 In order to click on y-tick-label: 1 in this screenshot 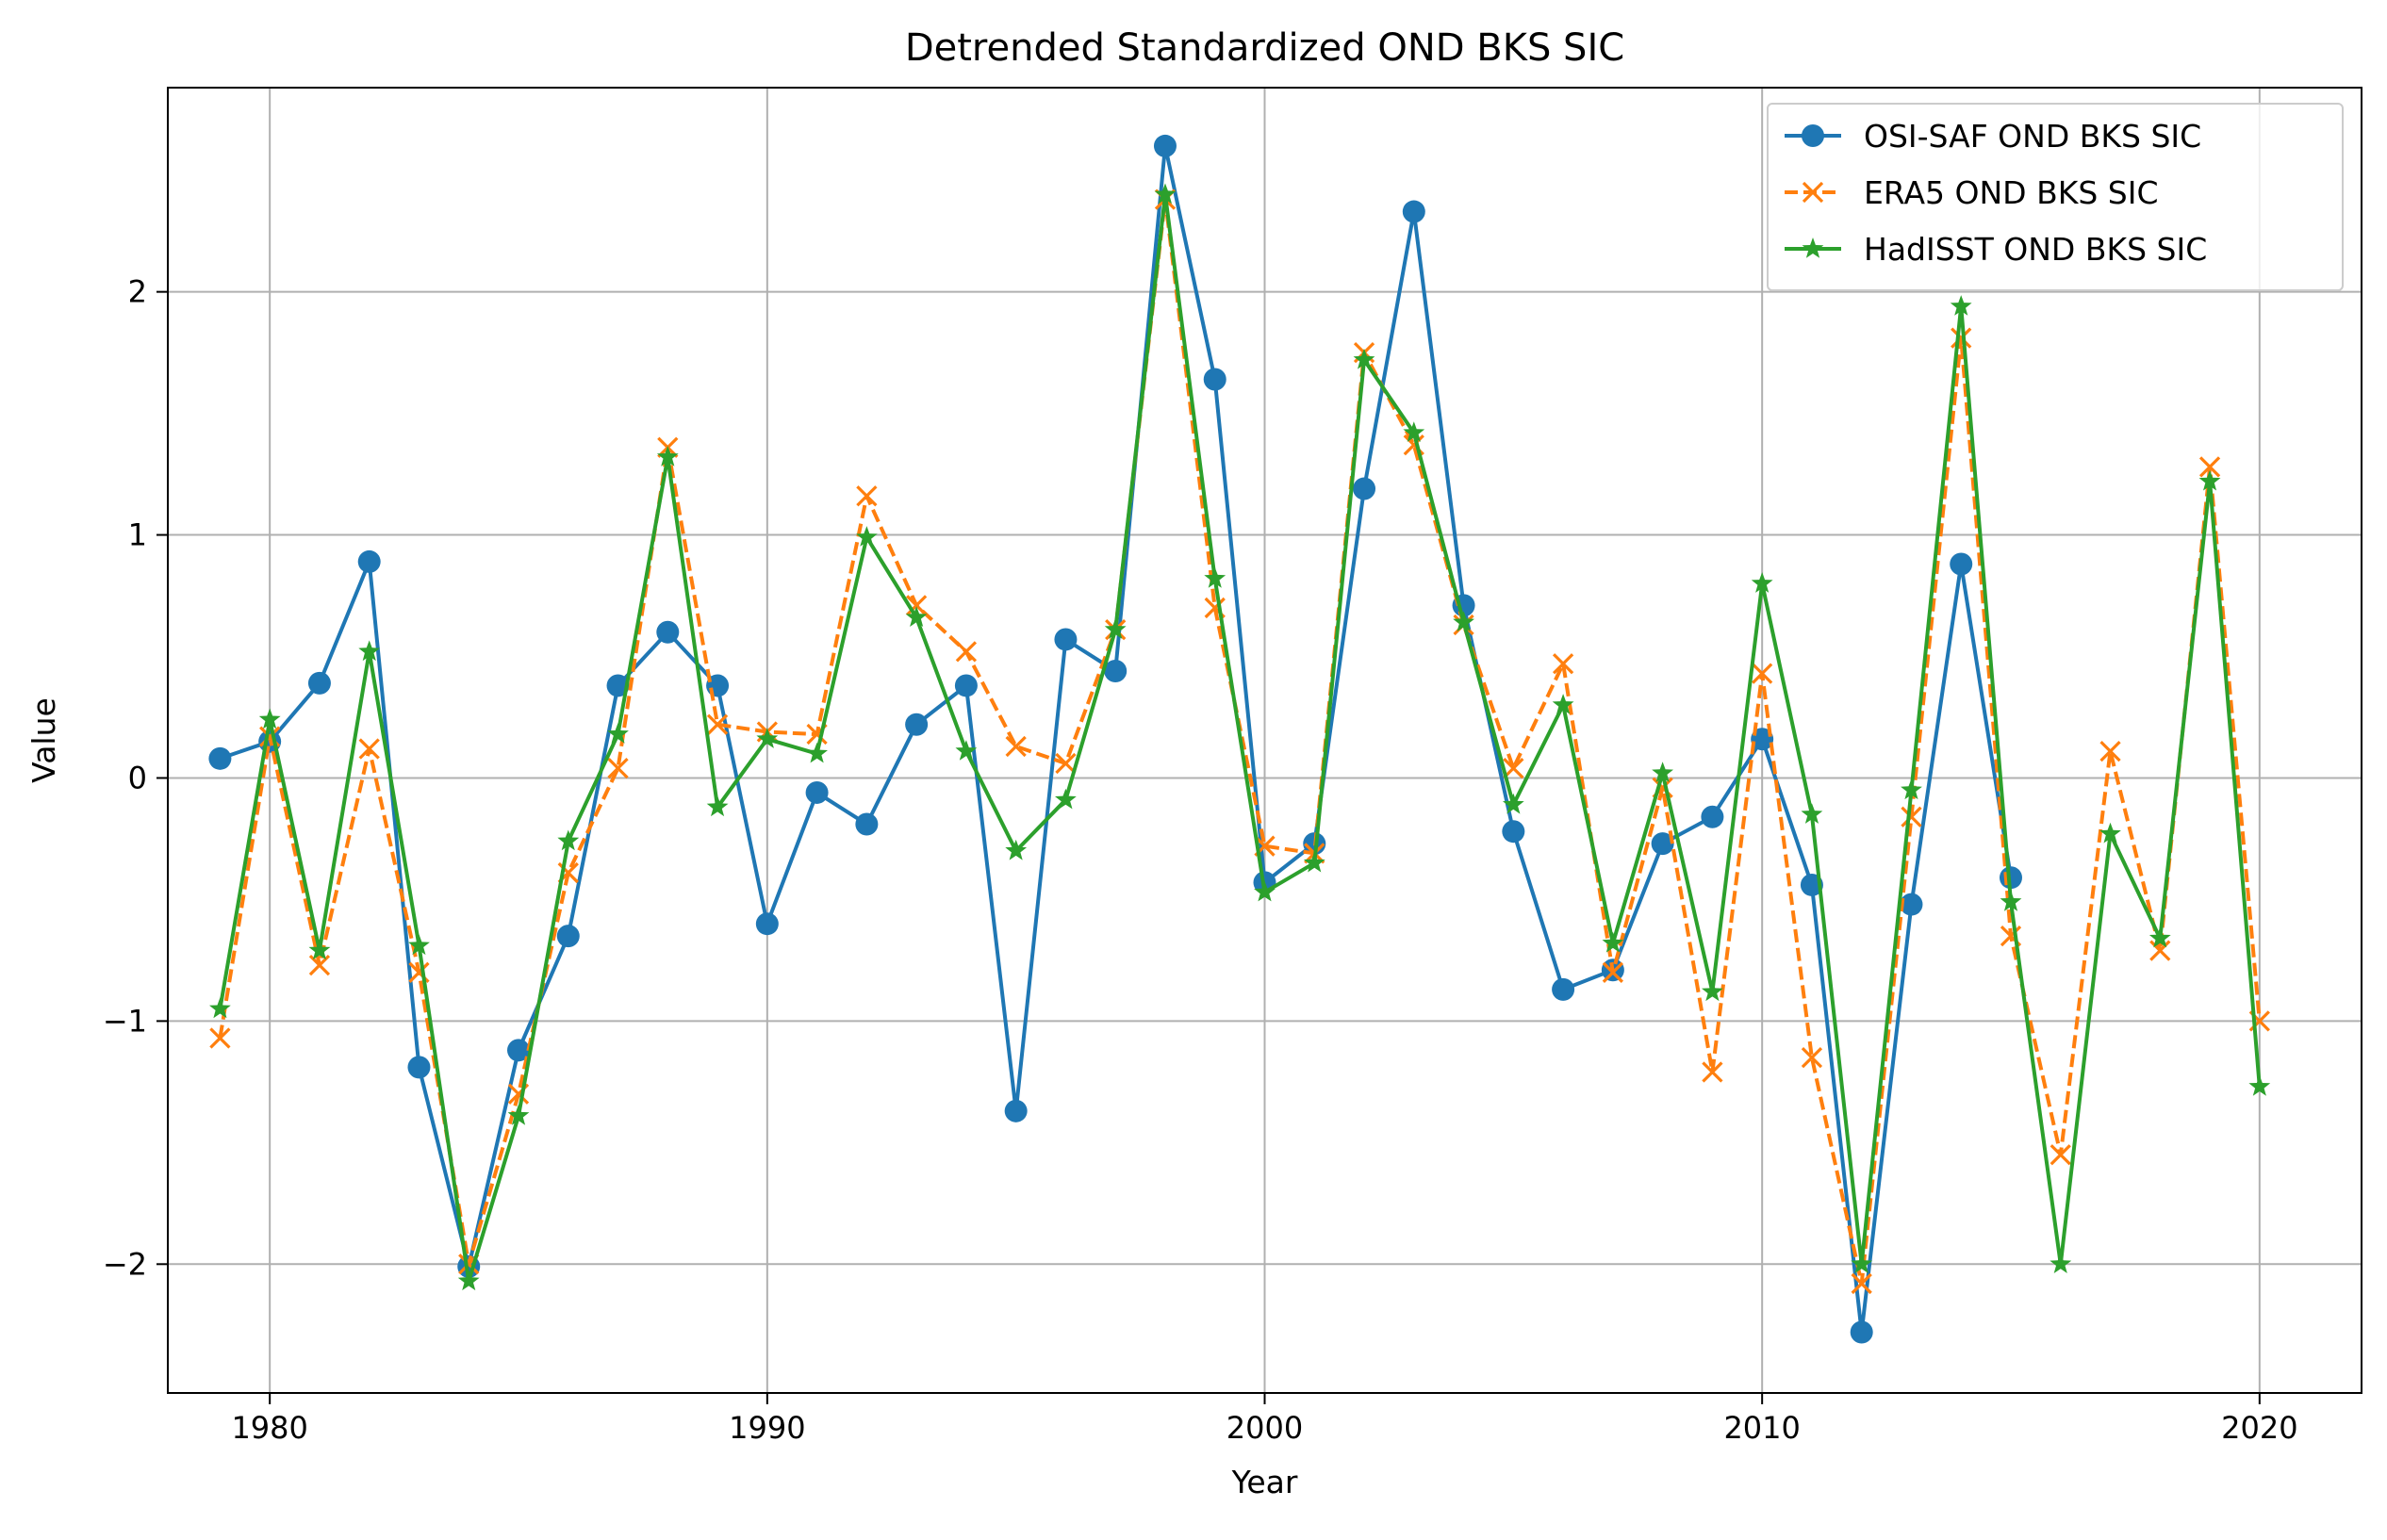, I will do `click(137, 535)`.